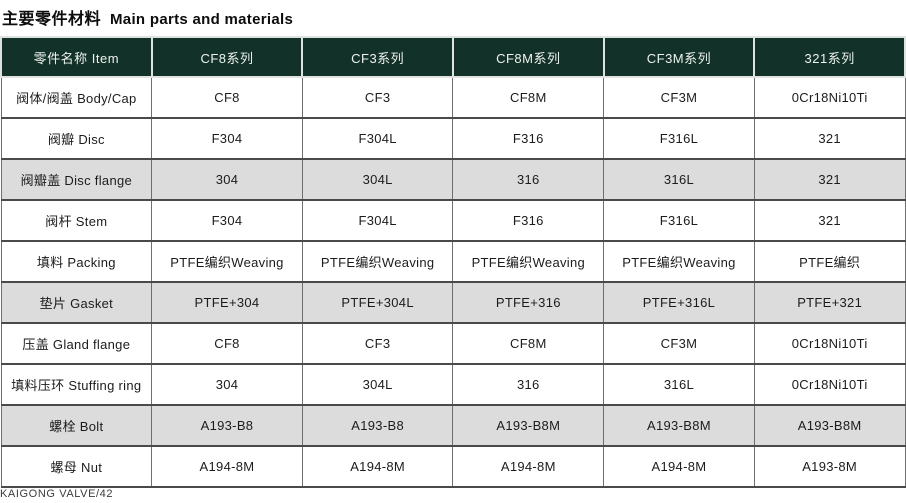 The width and height of the screenshot is (906, 503). I want to click on page-title-en: Main parts and materials, so click(202, 19).